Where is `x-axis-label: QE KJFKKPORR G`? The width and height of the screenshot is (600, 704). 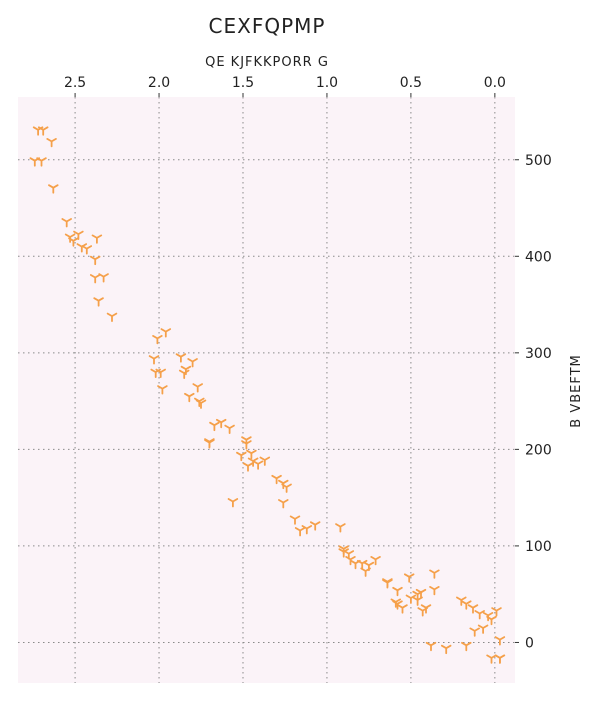
x-axis-label: QE KJFKKPORR G is located at coordinates (267, 62).